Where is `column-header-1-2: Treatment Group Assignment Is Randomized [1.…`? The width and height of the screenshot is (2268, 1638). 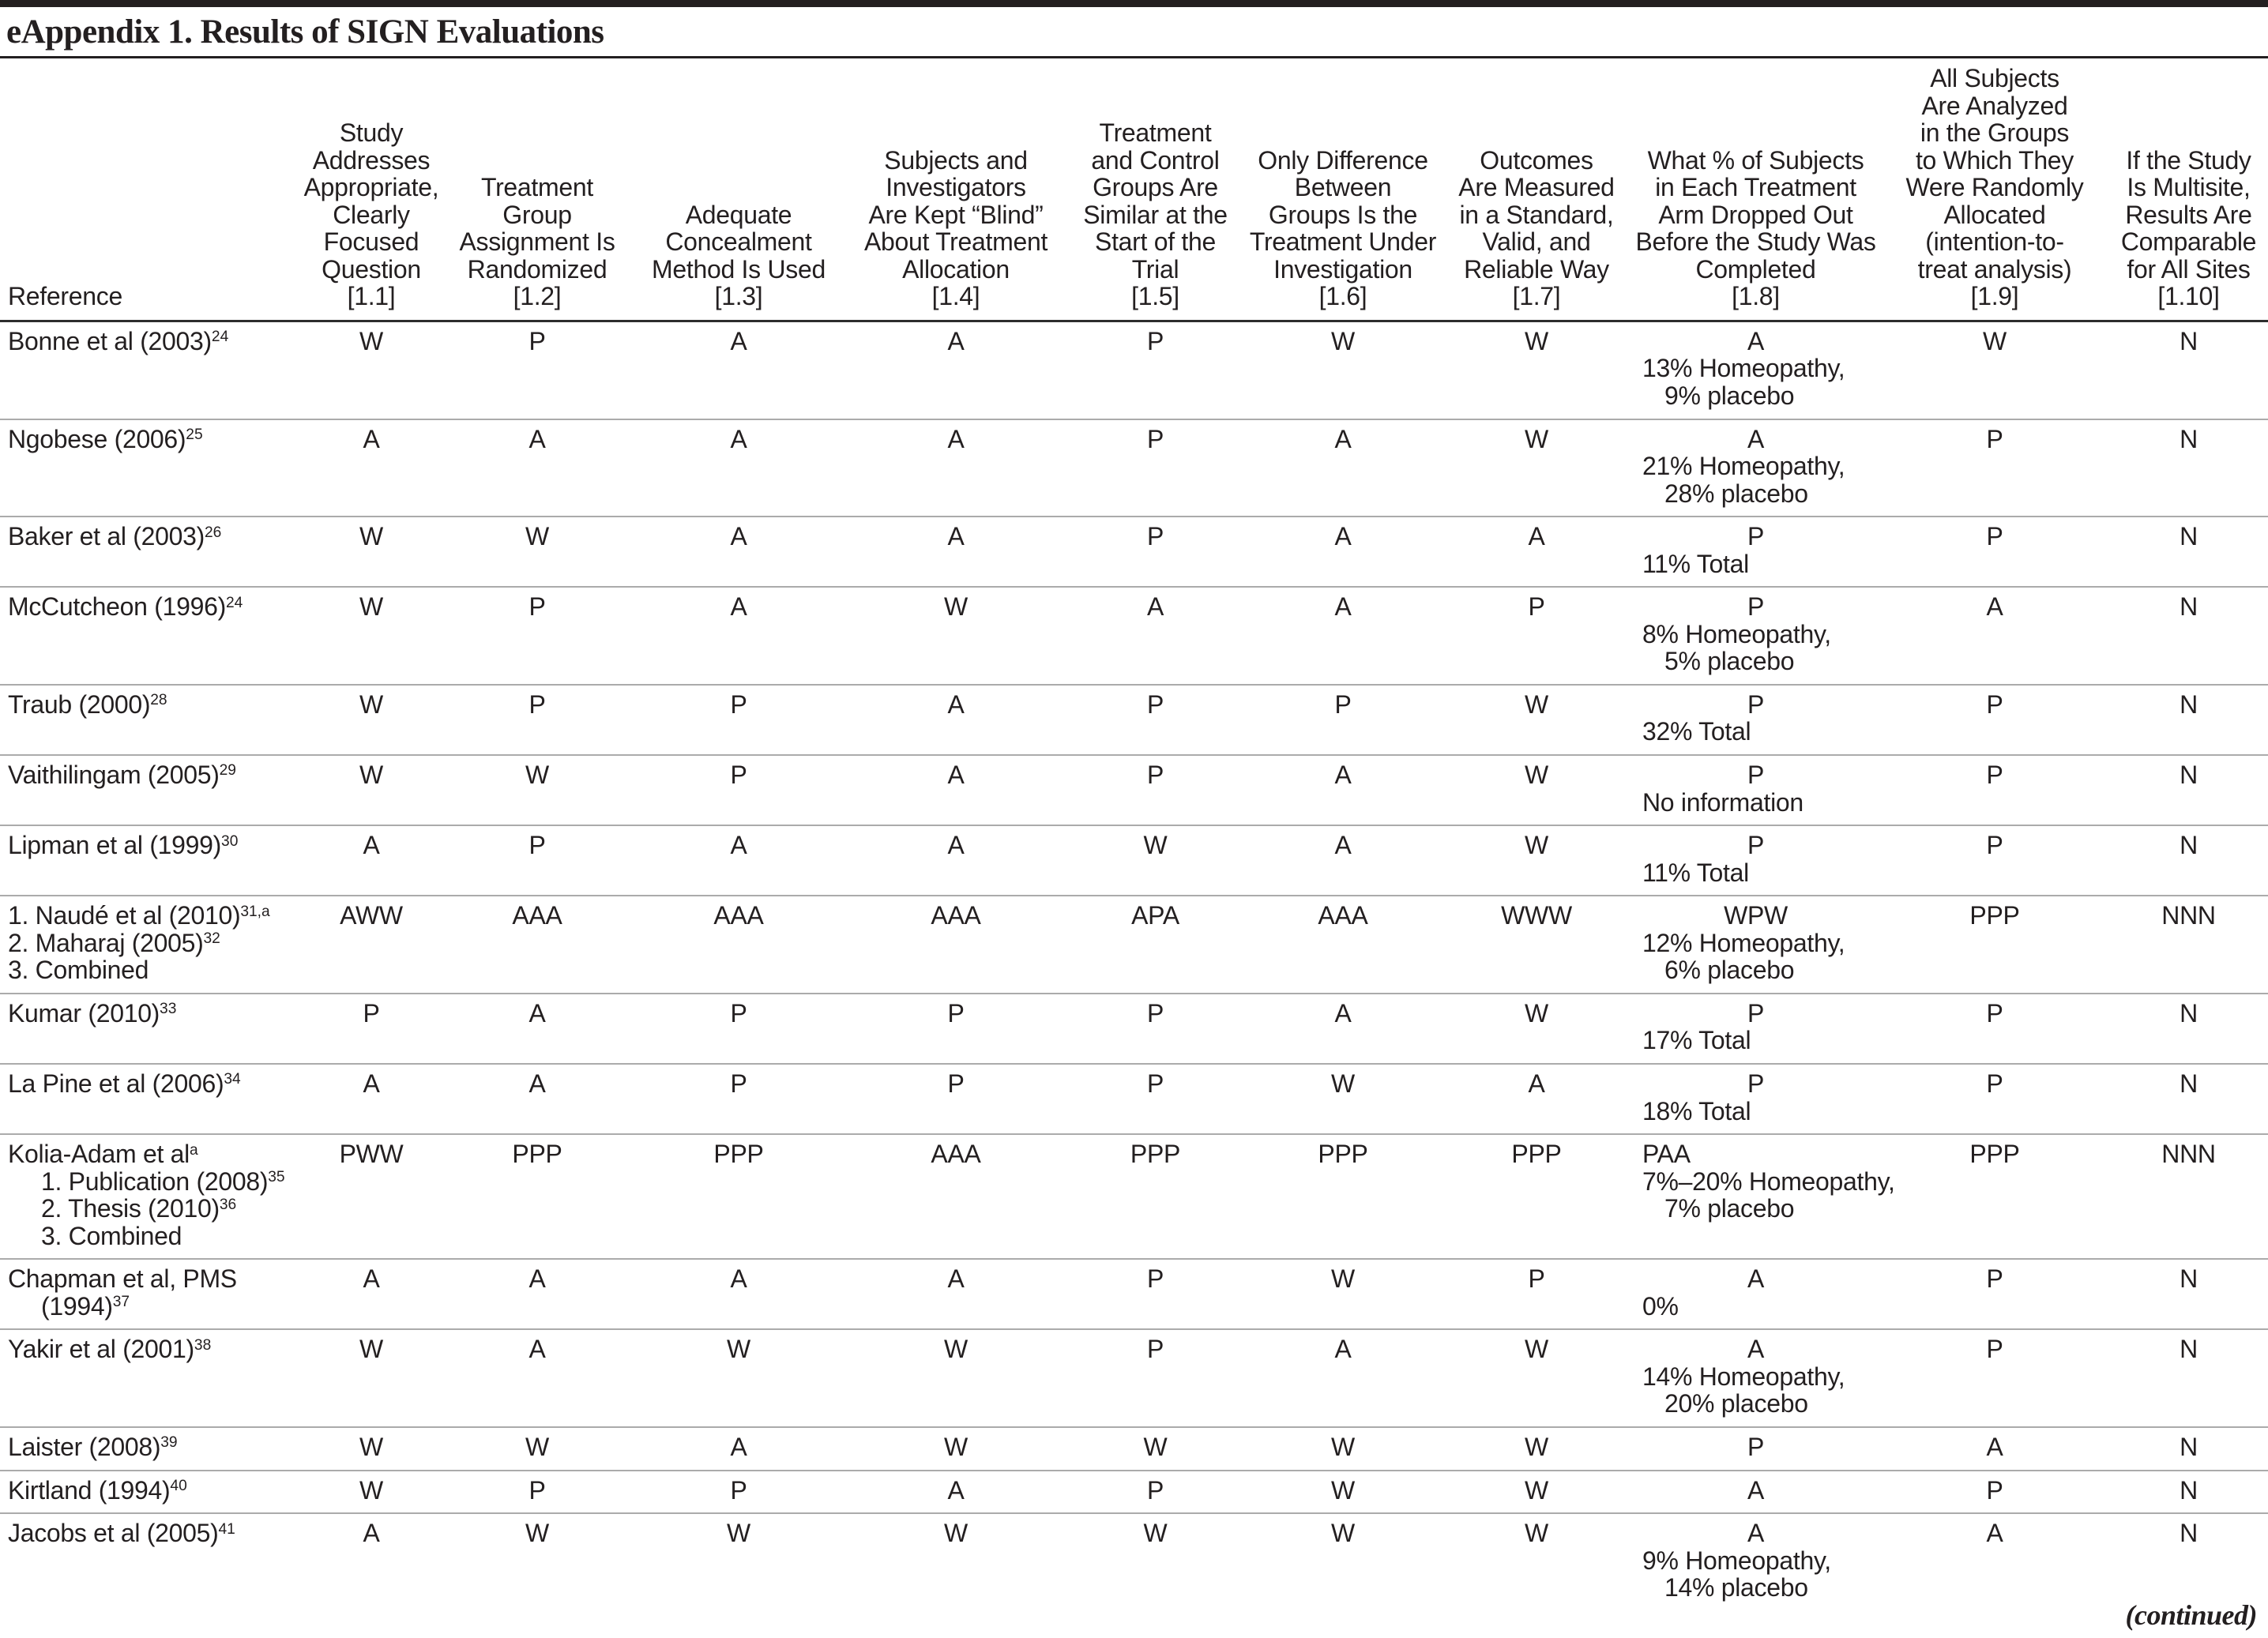 column-header-1-2: Treatment Group Assignment Is Randomized [1.… is located at coordinates (537, 190).